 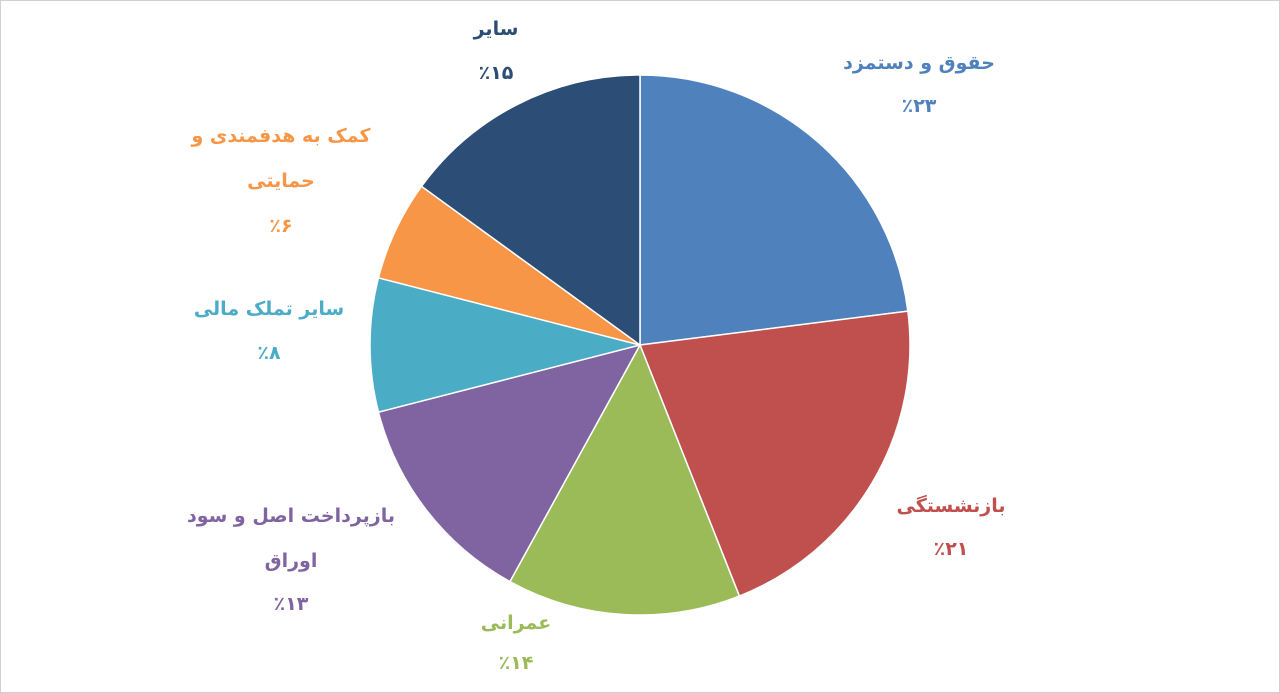 I want to click on value-label: ٪۱۵, so click(x=496, y=73).